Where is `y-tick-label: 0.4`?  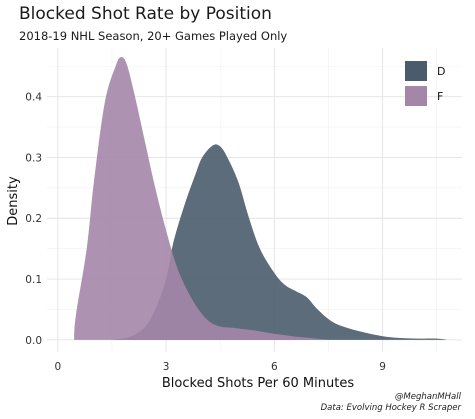 y-tick-label: 0.4 is located at coordinates (33, 98).